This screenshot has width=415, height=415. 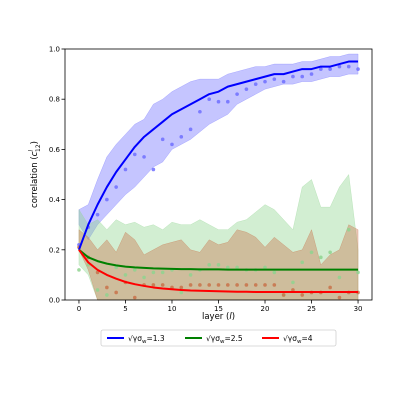 What do you see at coordinates (172, 309) in the screenshot?
I see `x-tick-label: 10` at bounding box center [172, 309].